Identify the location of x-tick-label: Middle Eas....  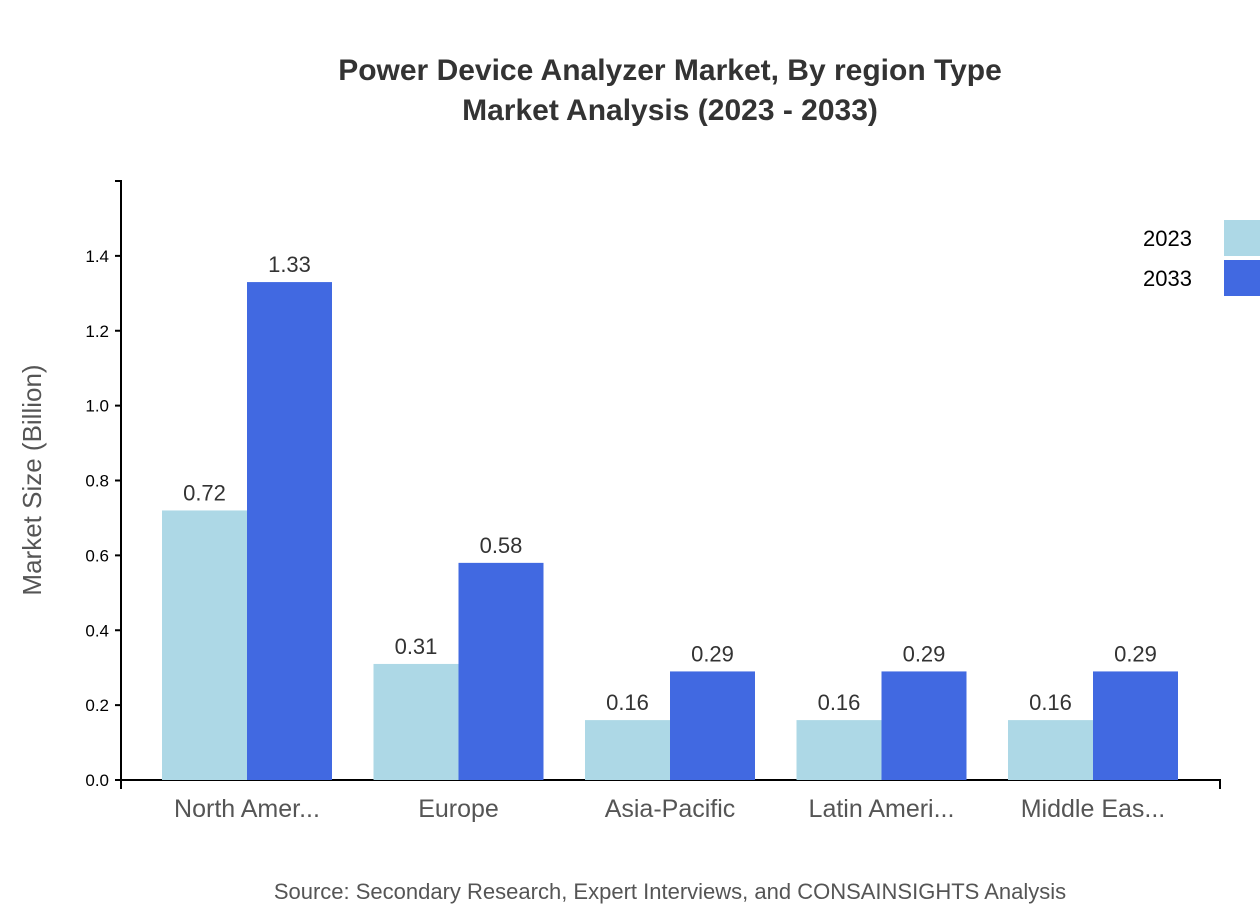
(1093, 809).